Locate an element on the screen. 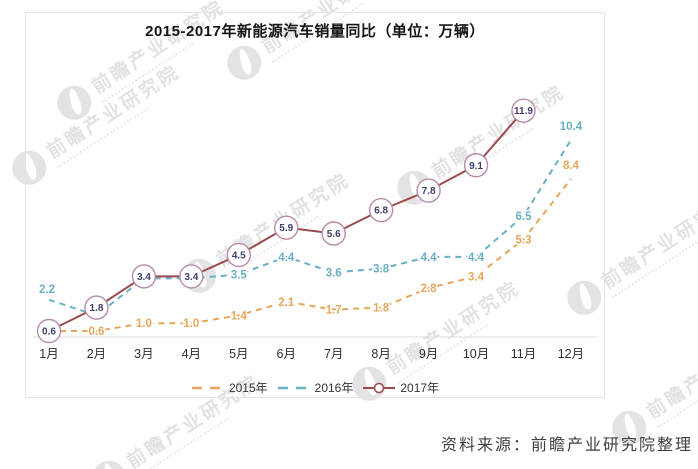  x-axis-label: 3月 is located at coordinates (143, 354).